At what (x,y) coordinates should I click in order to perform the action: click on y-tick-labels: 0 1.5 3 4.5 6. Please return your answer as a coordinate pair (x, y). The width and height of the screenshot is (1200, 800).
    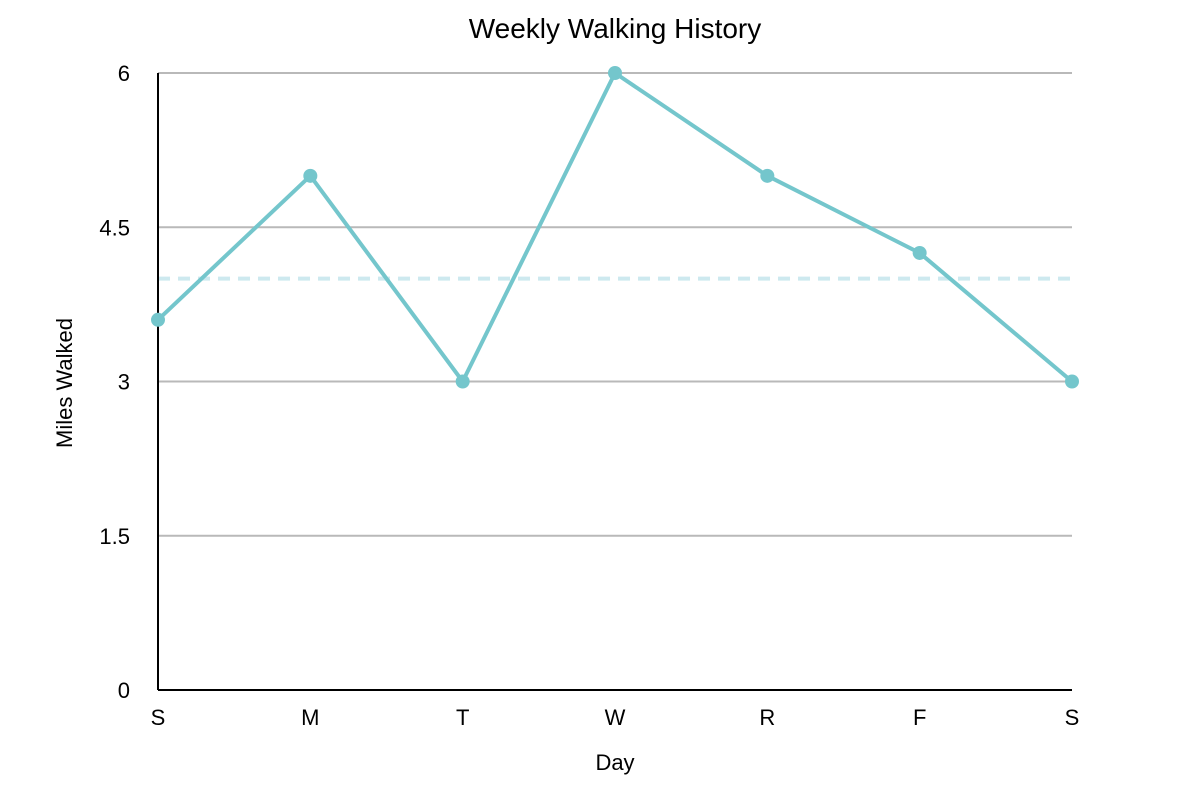
    Looking at the image, I should click on (114, 382).